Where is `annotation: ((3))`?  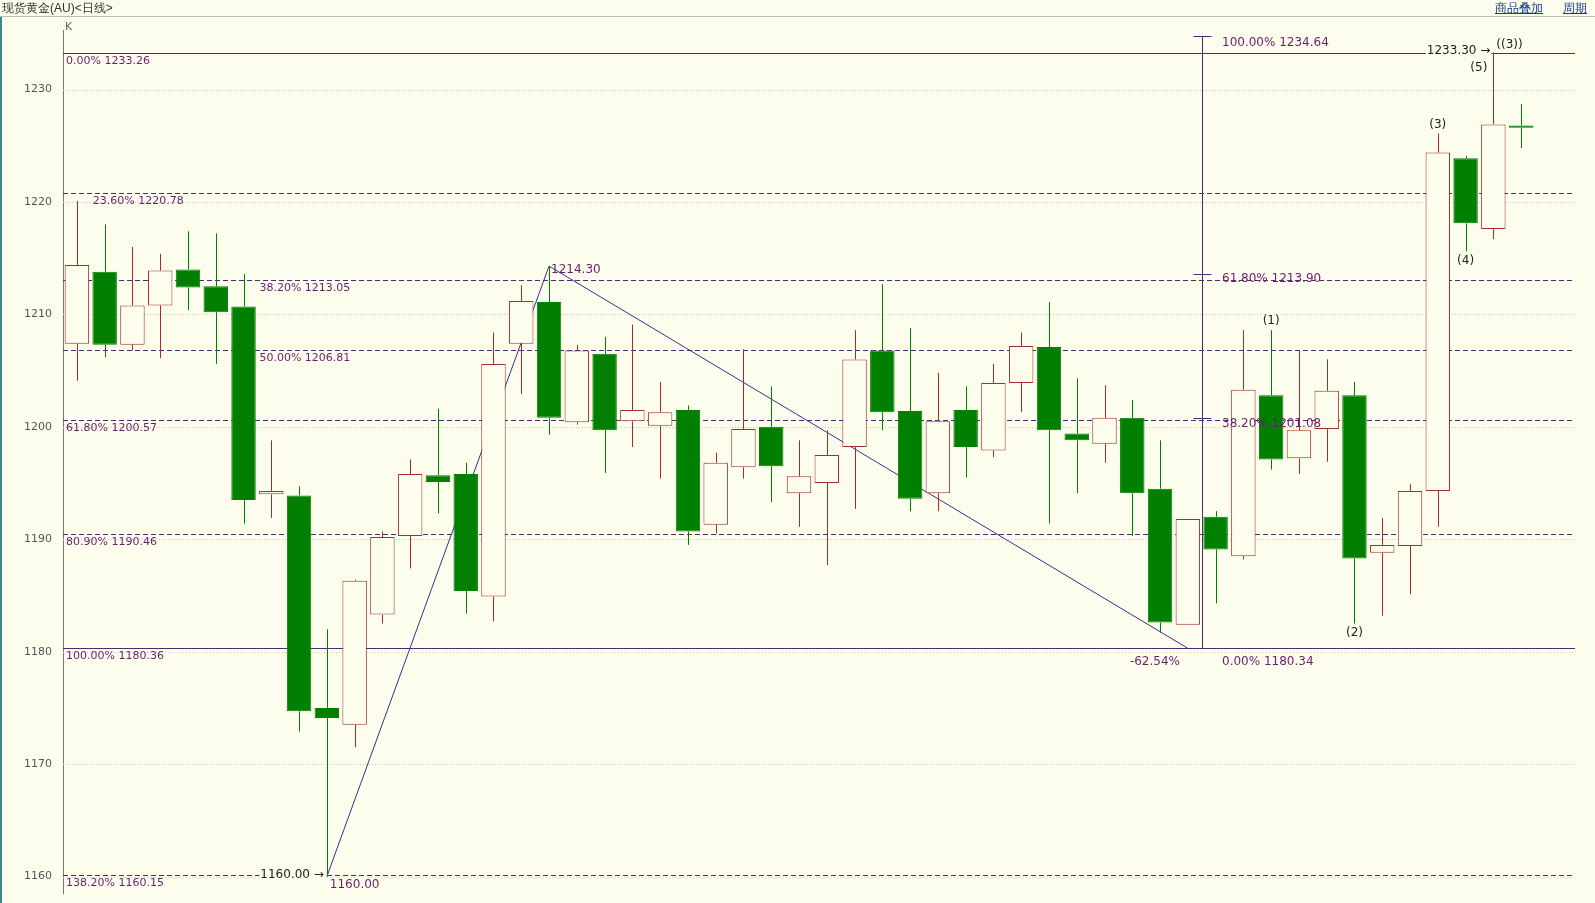 annotation: ((3)) is located at coordinates (1509, 43).